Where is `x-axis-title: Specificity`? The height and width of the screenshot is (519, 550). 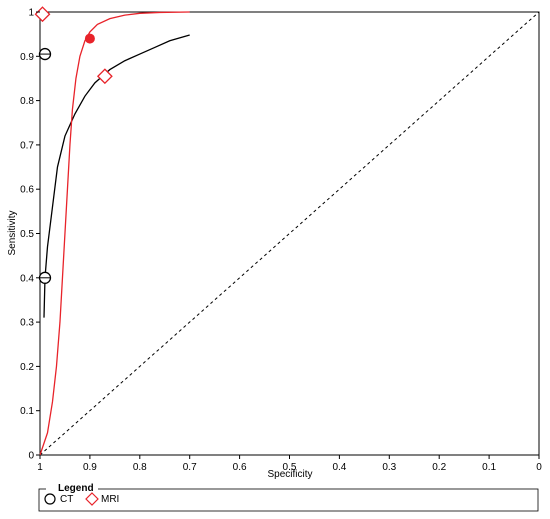
x-axis-title: Specificity is located at coordinates (289, 474).